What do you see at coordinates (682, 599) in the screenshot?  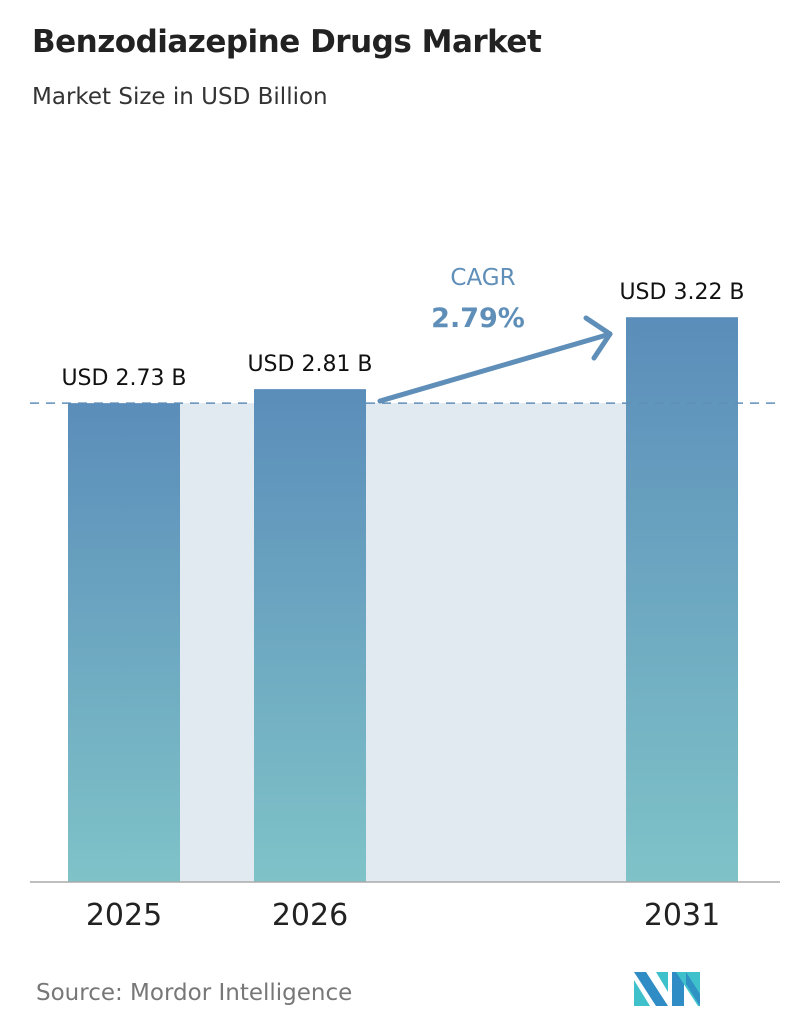 I see `bar-2031` at bounding box center [682, 599].